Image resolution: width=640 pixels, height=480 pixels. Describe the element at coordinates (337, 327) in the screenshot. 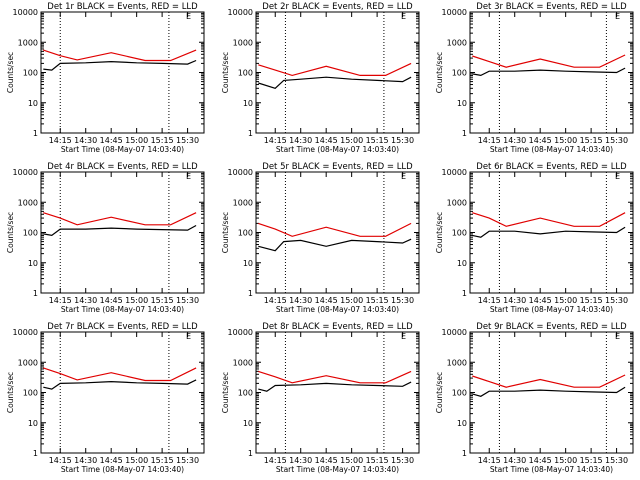

I see `panel-title: Det 8r BLACK = Events, RED = LLD` at that location.